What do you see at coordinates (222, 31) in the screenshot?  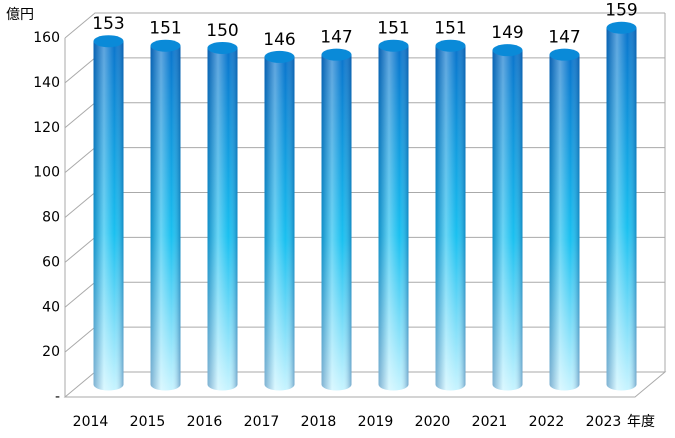 I see `value-label: 150` at bounding box center [222, 31].